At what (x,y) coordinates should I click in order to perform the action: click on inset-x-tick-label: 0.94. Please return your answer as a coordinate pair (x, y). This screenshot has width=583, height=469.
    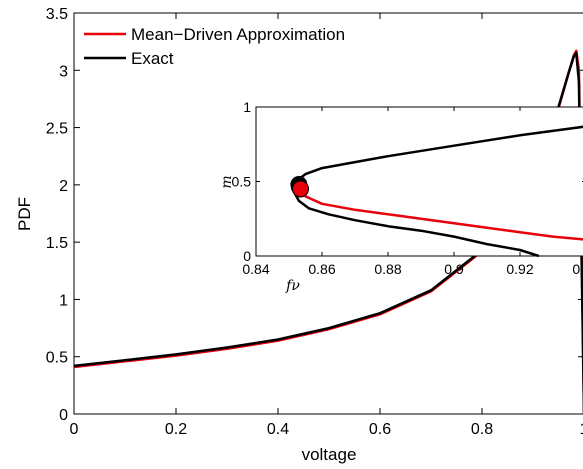
    Looking at the image, I should click on (577, 269).